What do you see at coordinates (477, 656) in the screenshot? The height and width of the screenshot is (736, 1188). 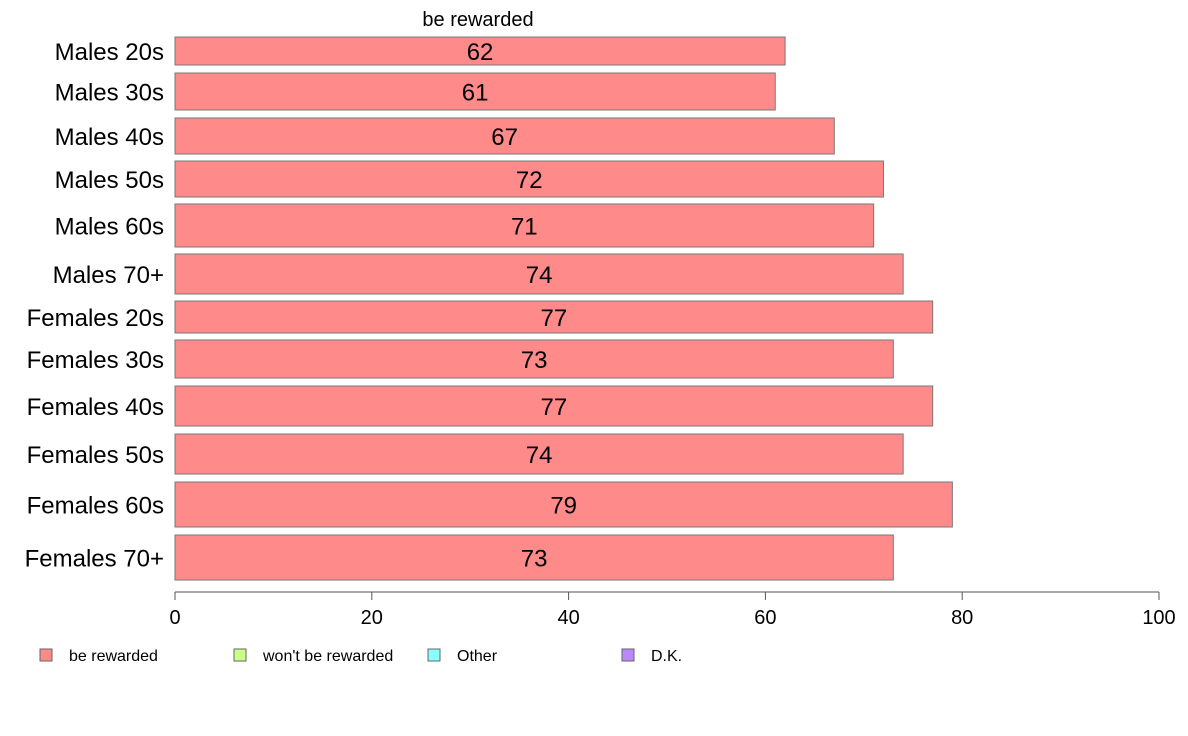 I see `legend-label: Other` at bounding box center [477, 656].